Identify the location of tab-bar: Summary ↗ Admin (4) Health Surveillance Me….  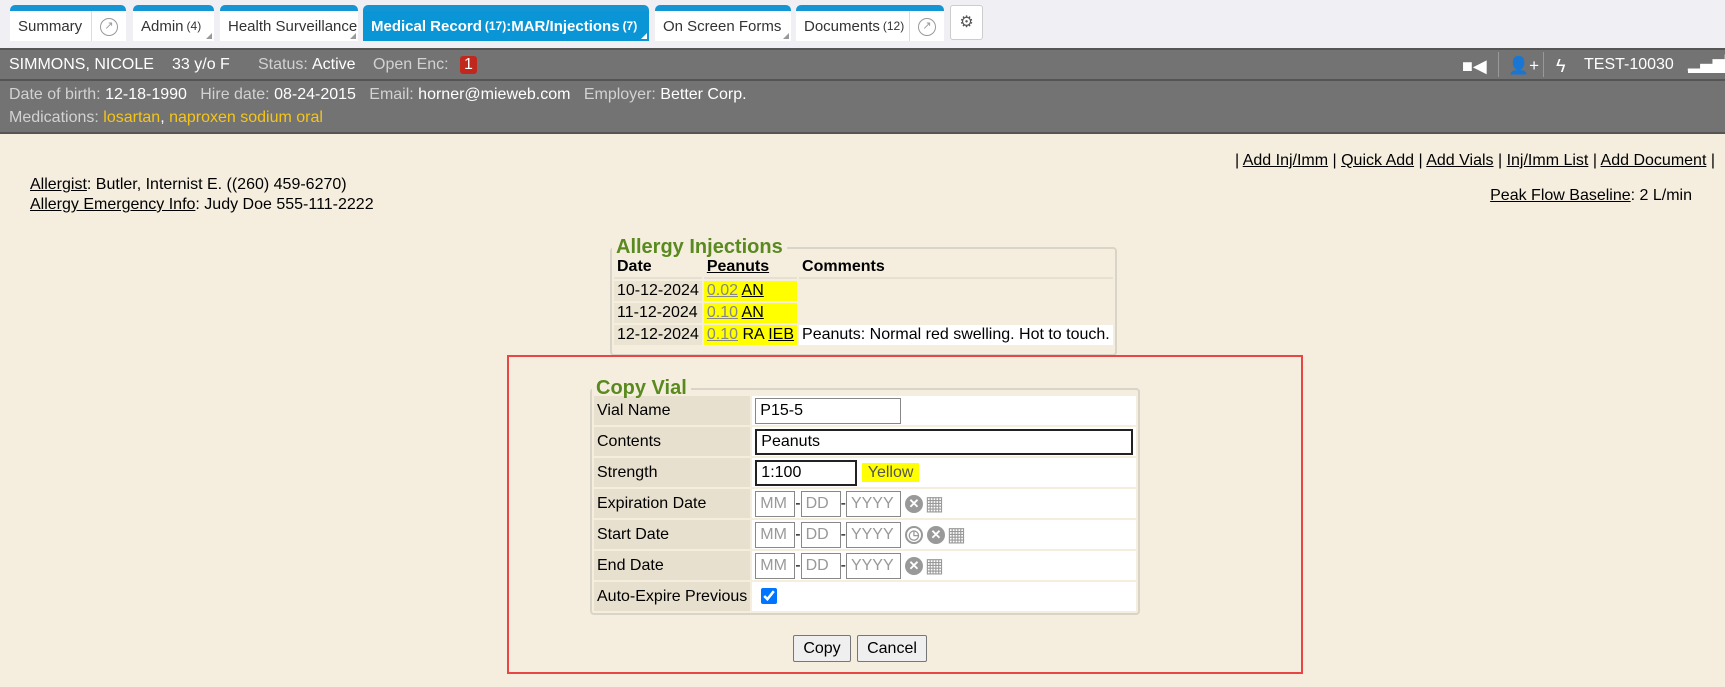
(862, 24).